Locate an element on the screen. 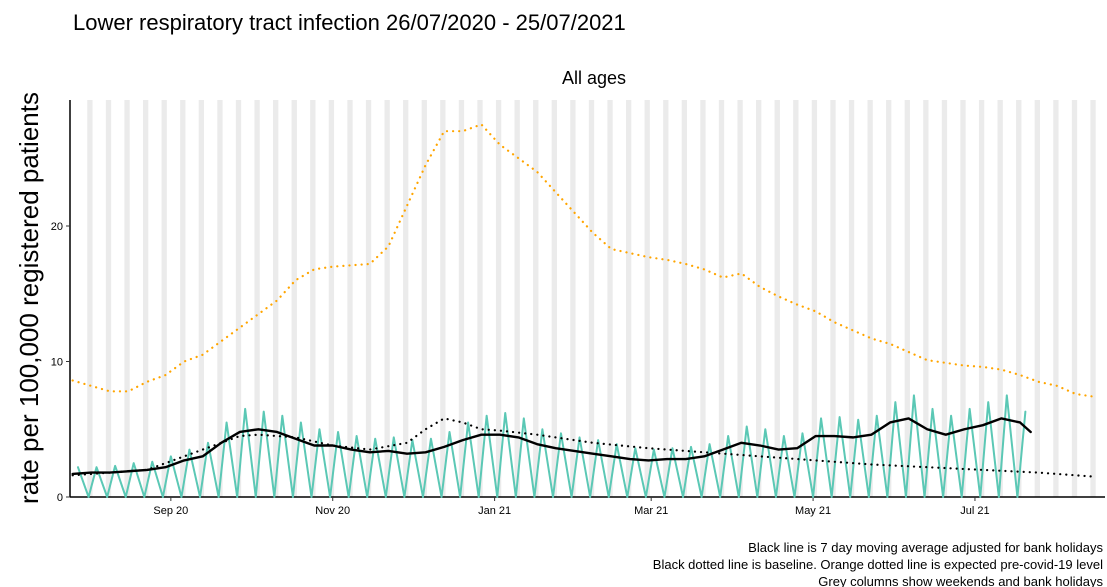 The height and width of the screenshot is (587, 1107). x-tick-label: Jan 21 is located at coordinates (494, 511).